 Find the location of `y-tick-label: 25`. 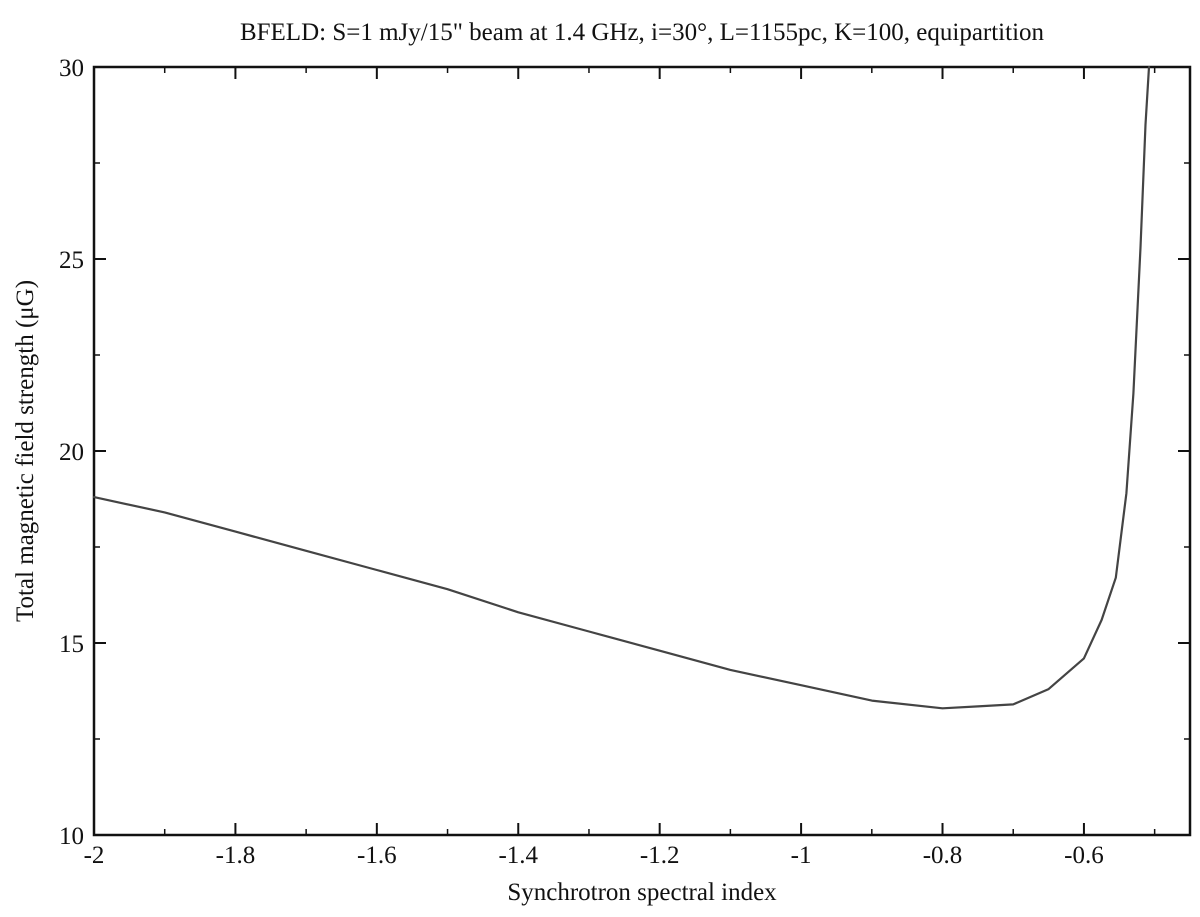

y-tick-label: 25 is located at coordinates (71, 260).